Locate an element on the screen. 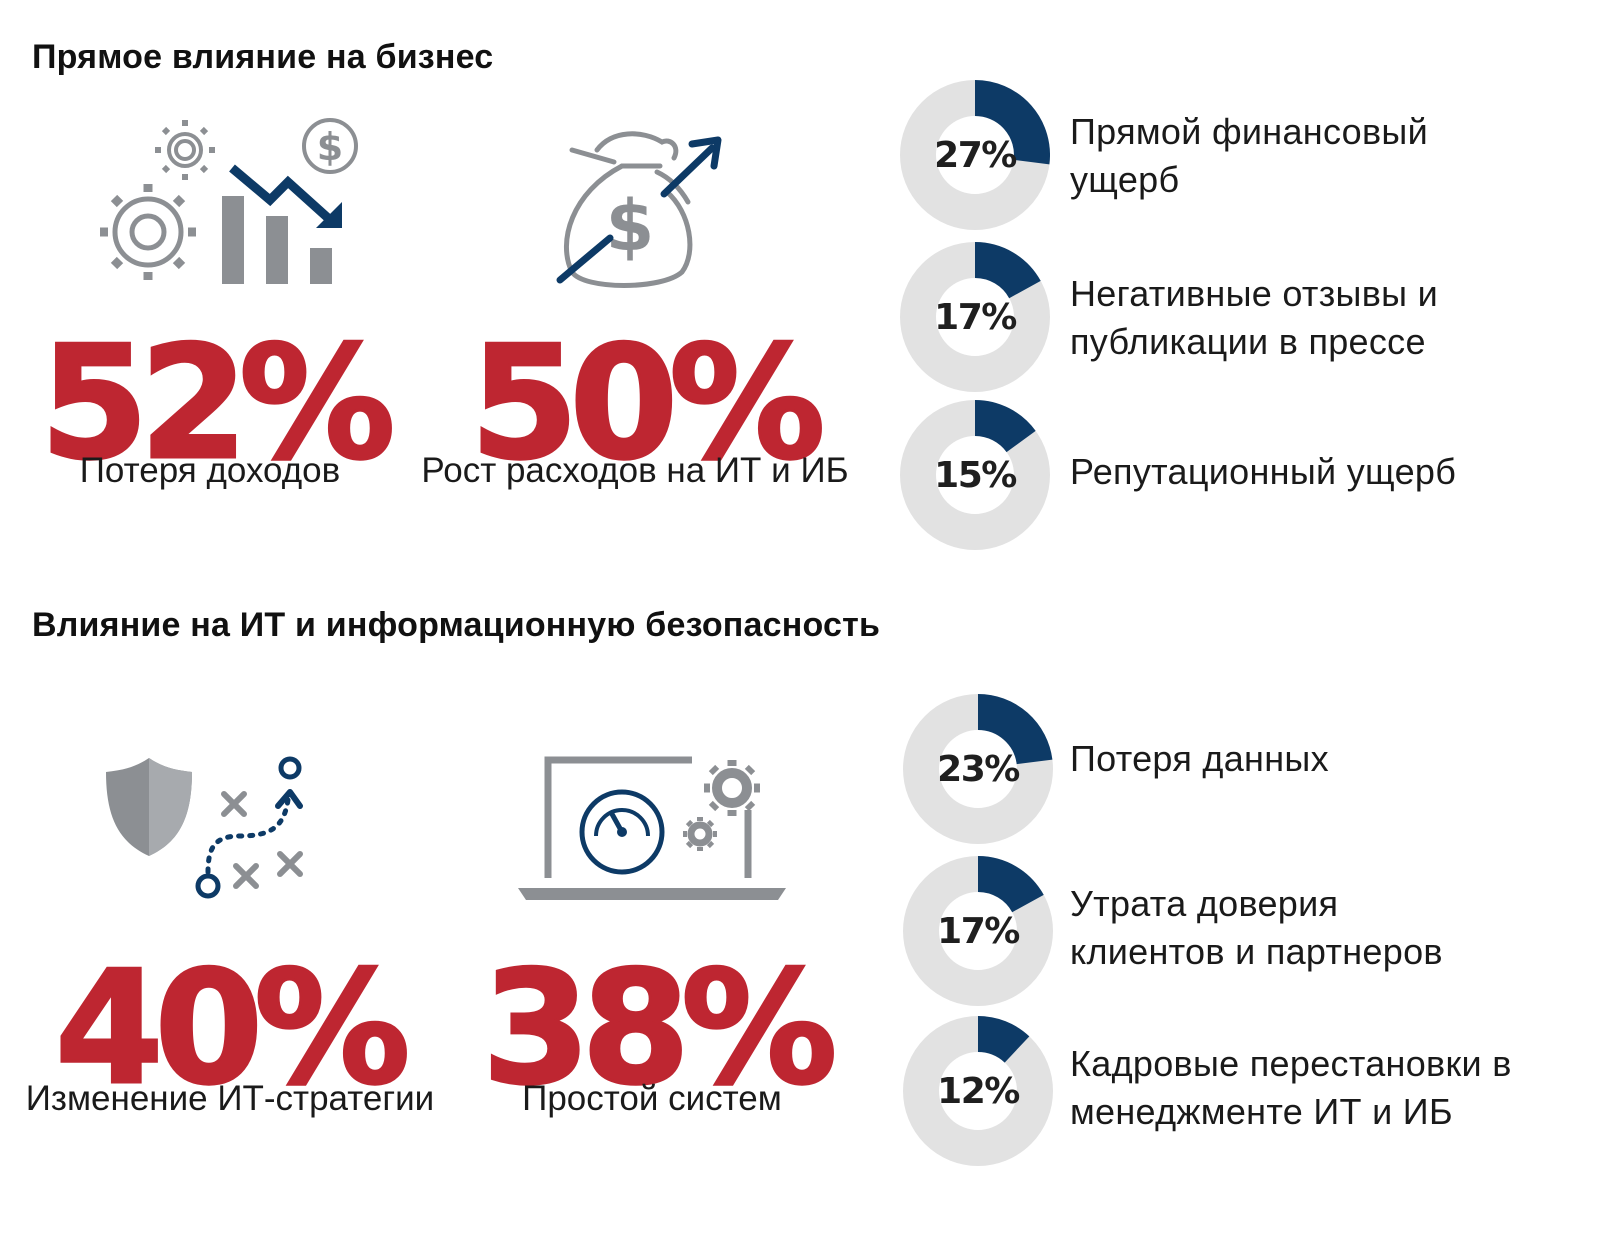  donut-percent-label: 23% is located at coordinates (978, 769).